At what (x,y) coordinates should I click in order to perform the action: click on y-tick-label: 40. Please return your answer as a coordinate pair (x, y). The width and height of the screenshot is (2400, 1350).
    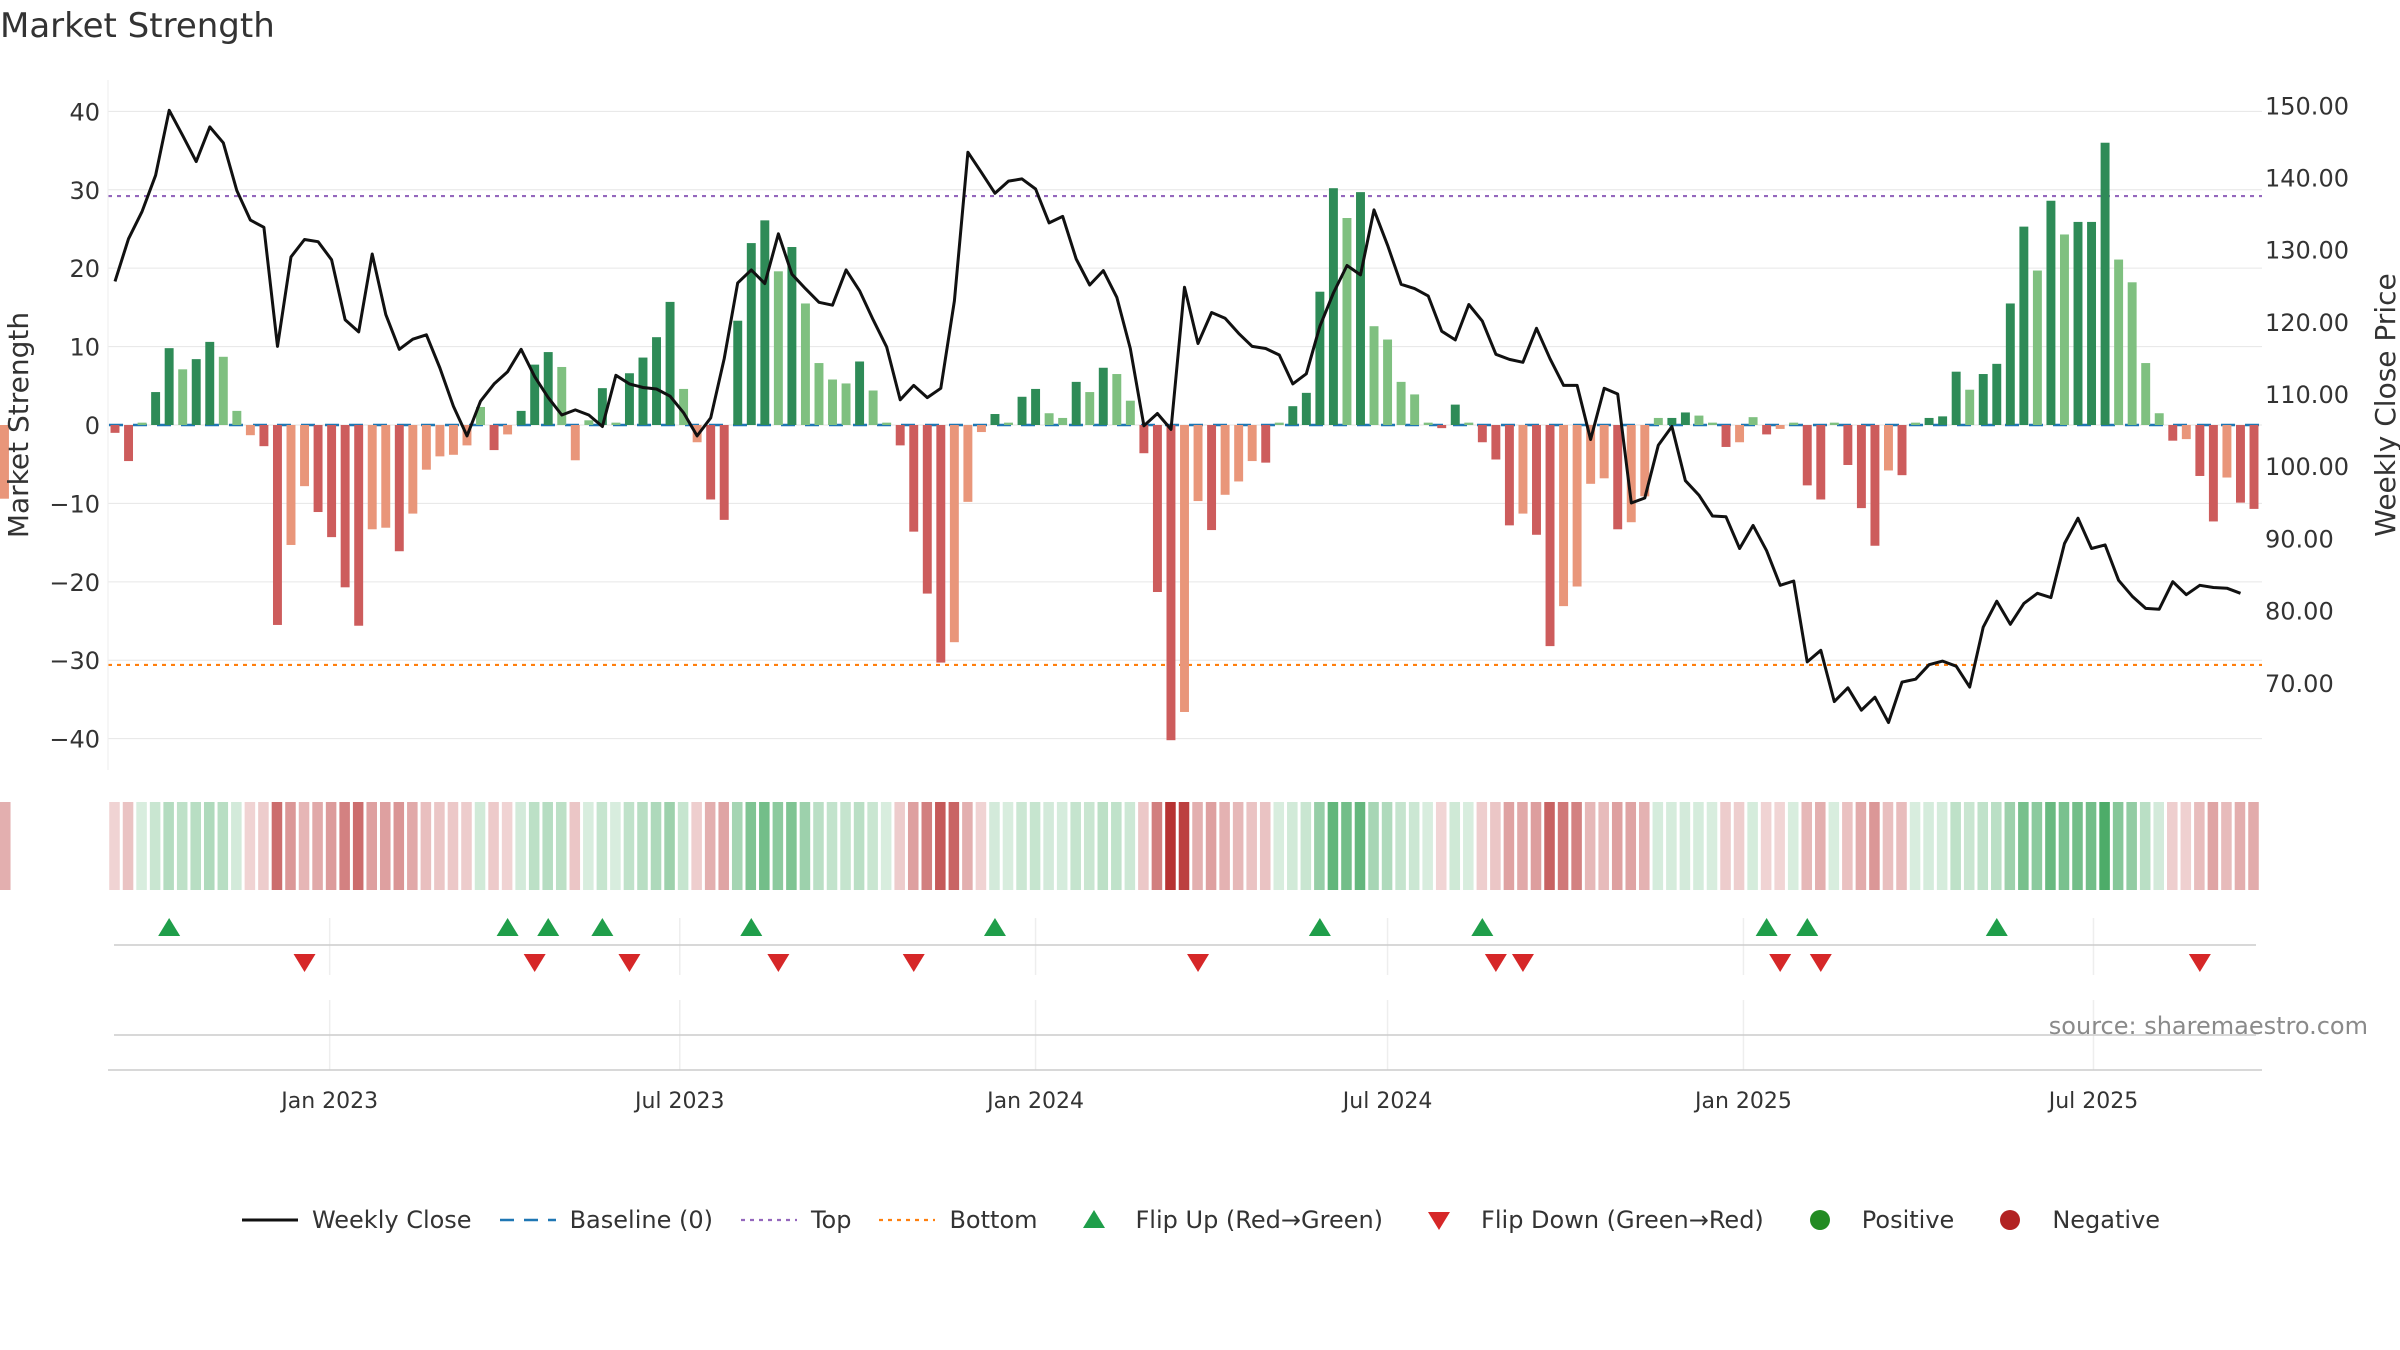
    Looking at the image, I should click on (84, 112).